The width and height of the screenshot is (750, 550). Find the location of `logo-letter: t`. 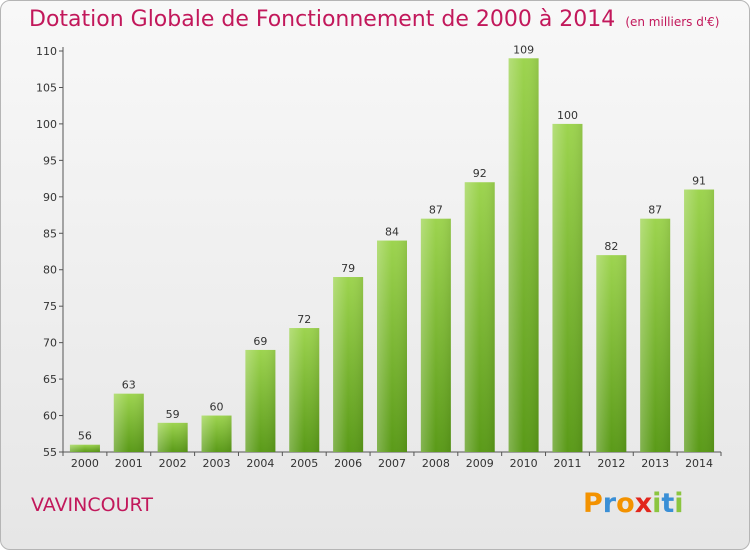

logo-letter: t is located at coordinates (668, 503).